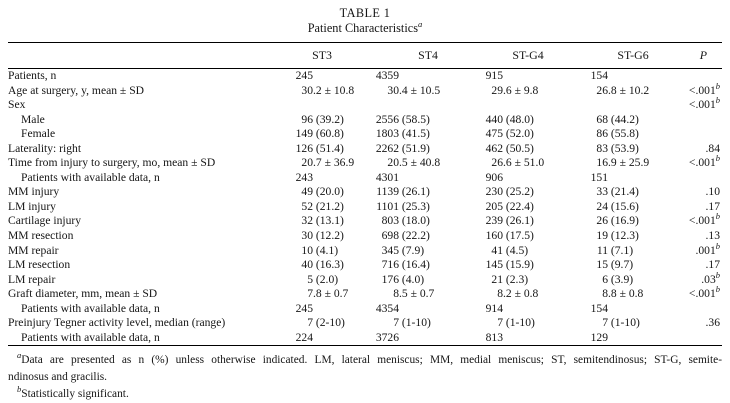 The height and width of the screenshot is (403, 730). What do you see at coordinates (509, 221) in the screenshot?
I see `cell-stg4: 239 (26.1)` at bounding box center [509, 221].